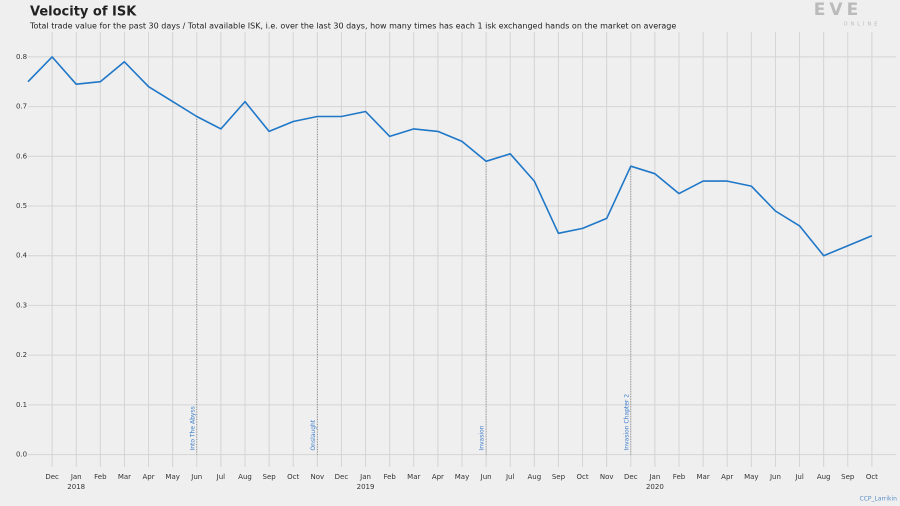 Image resolution: width=900 pixels, height=506 pixels. What do you see at coordinates (22, 256) in the screenshot?
I see `y-tick-label: 0.4` at bounding box center [22, 256].